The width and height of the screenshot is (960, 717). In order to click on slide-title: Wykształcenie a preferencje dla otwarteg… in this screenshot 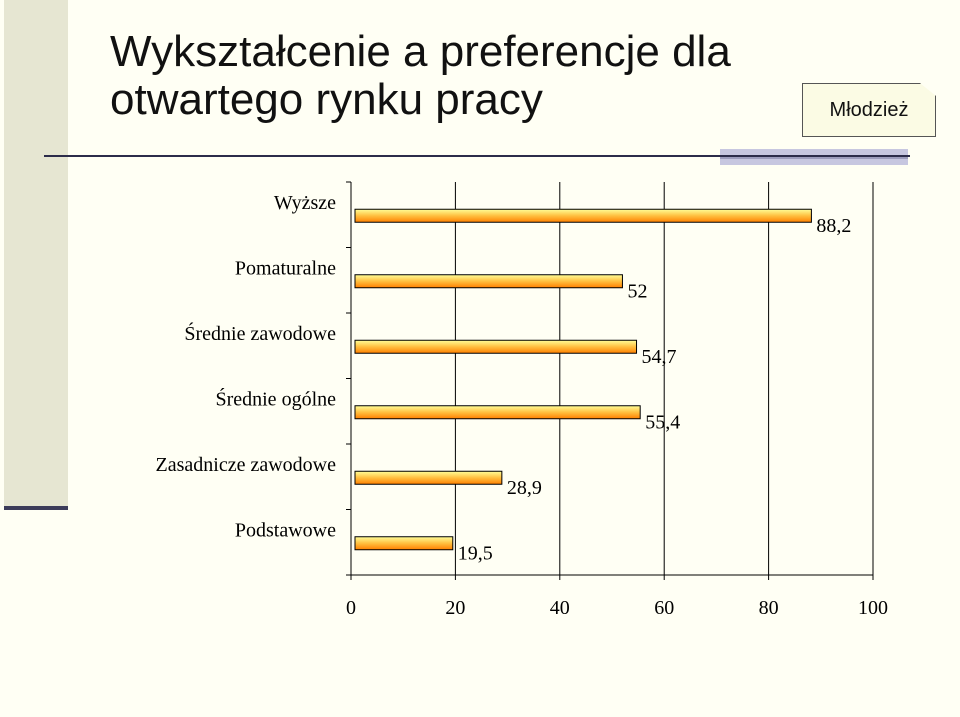, I will do `click(420, 75)`.